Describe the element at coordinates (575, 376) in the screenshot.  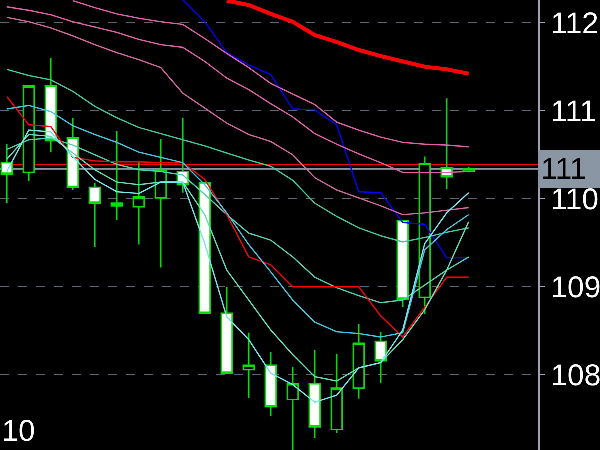
I see `y-tick-label: 108` at that location.